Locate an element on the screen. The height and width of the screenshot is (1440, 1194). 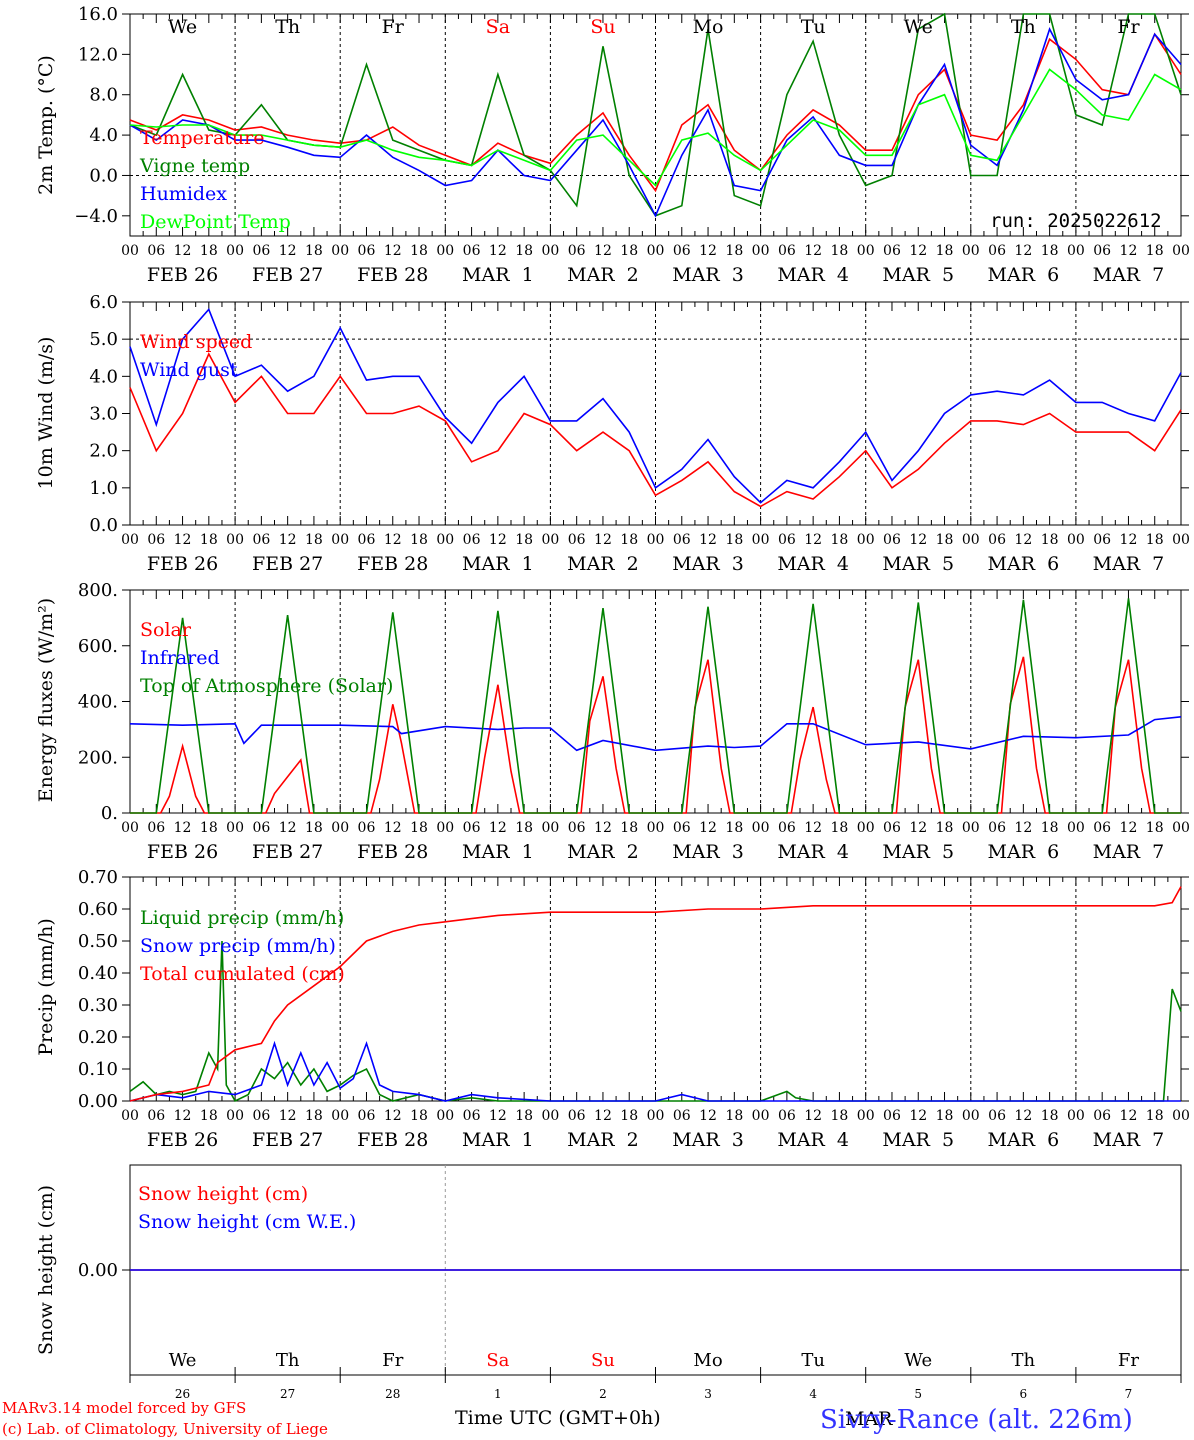
day-number: 1 is located at coordinates (498, 1394).